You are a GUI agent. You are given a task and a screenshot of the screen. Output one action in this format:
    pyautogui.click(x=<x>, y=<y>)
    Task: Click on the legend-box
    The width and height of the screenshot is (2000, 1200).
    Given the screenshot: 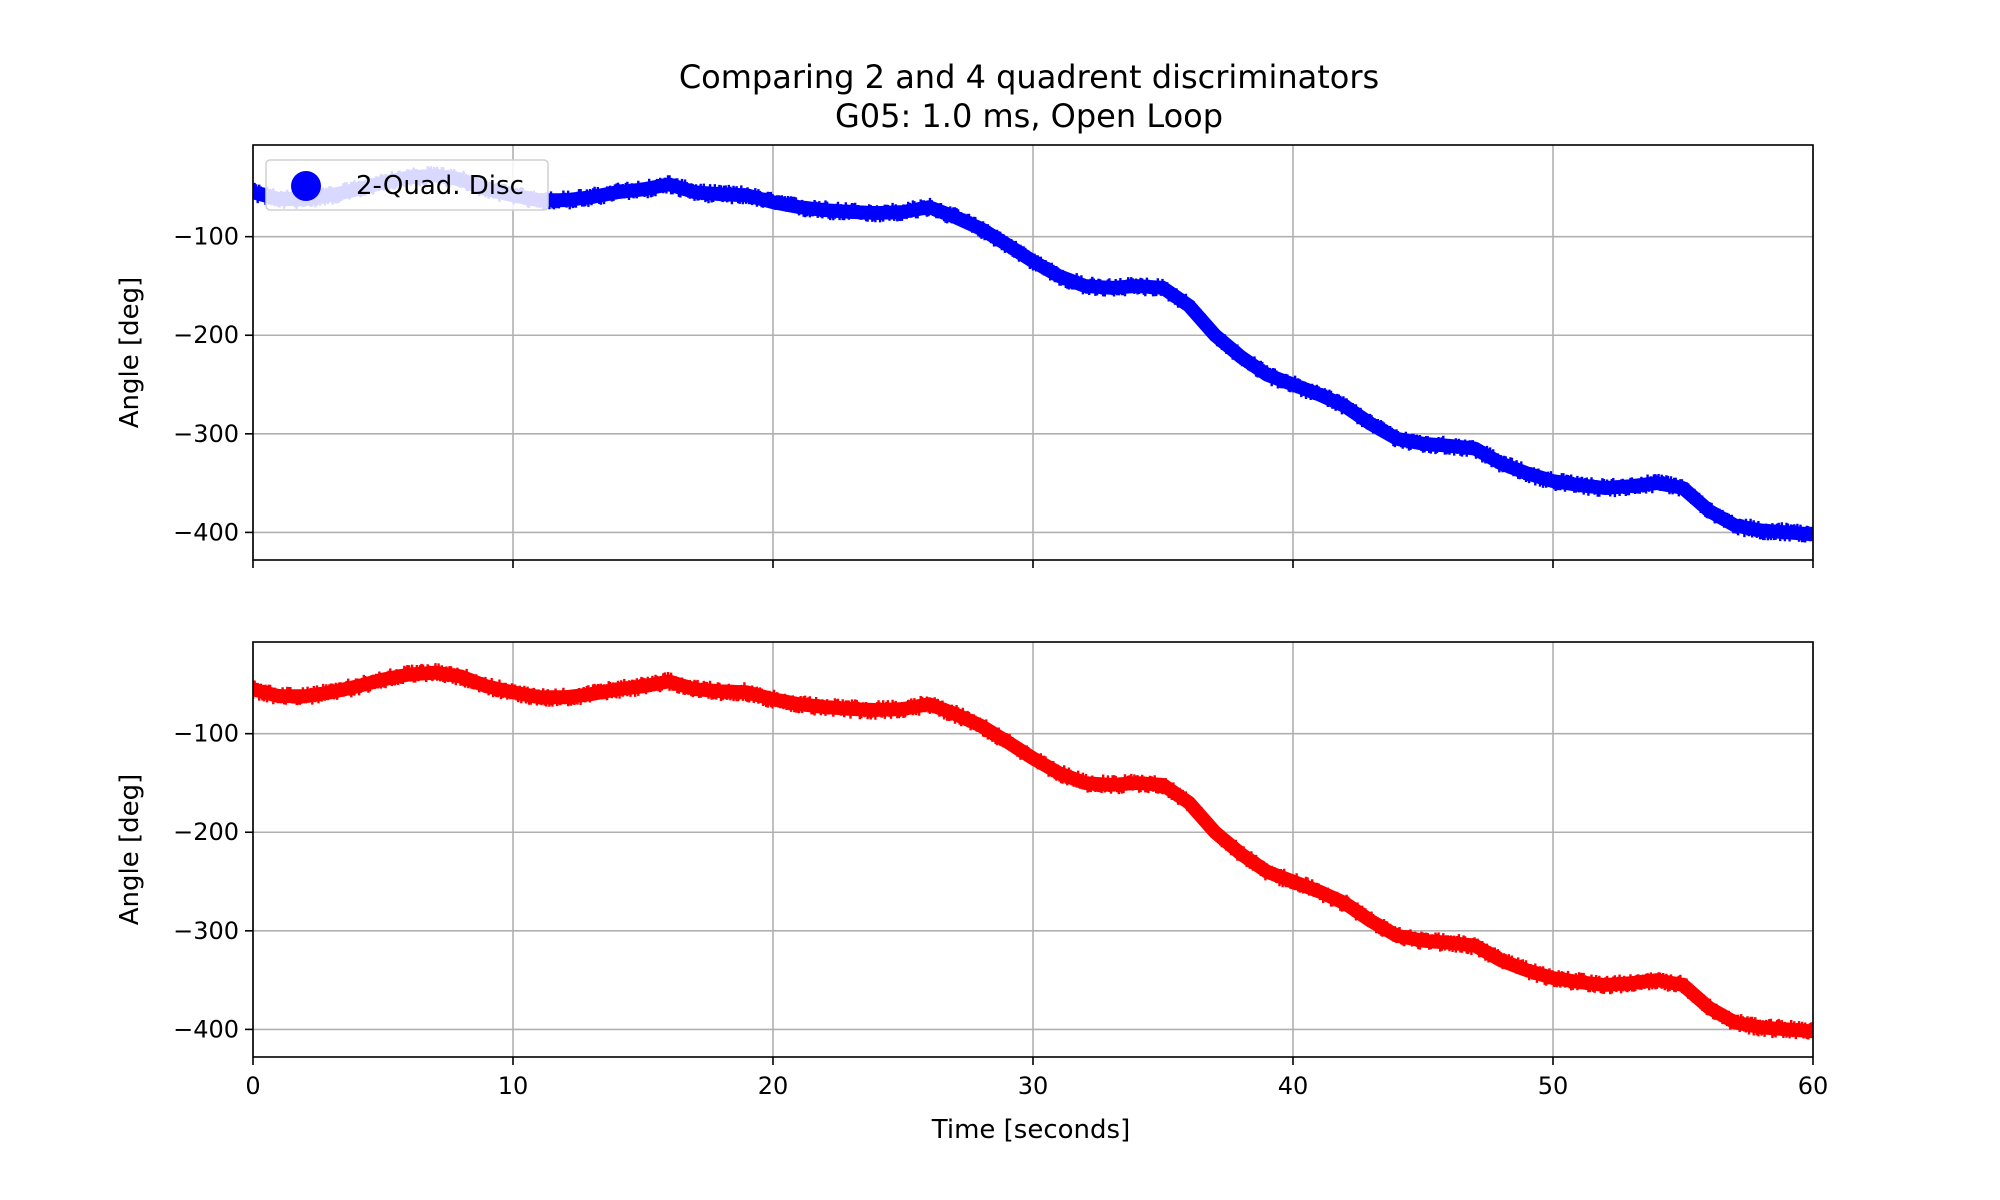 What is the action you would take?
    pyautogui.click(x=407, y=185)
    